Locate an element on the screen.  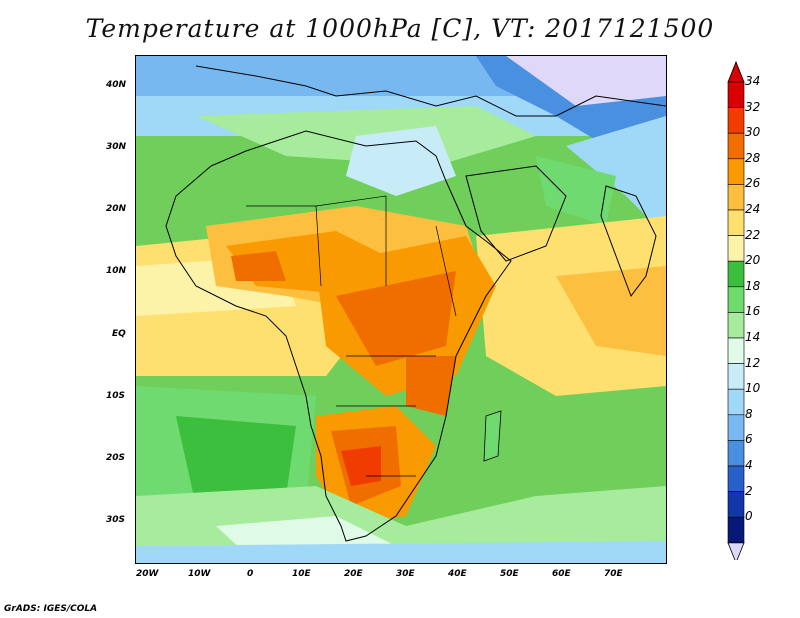
colorbar-label: 26 is located at coordinates (753, 183).